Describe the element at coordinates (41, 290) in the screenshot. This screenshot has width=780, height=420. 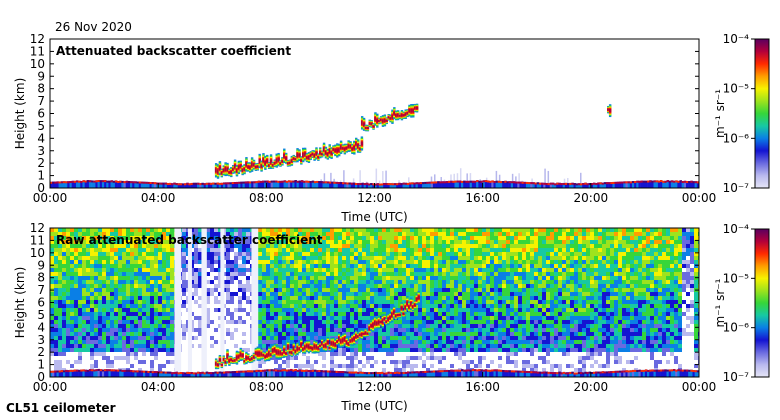
I see `y-tick-label: 7` at that location.